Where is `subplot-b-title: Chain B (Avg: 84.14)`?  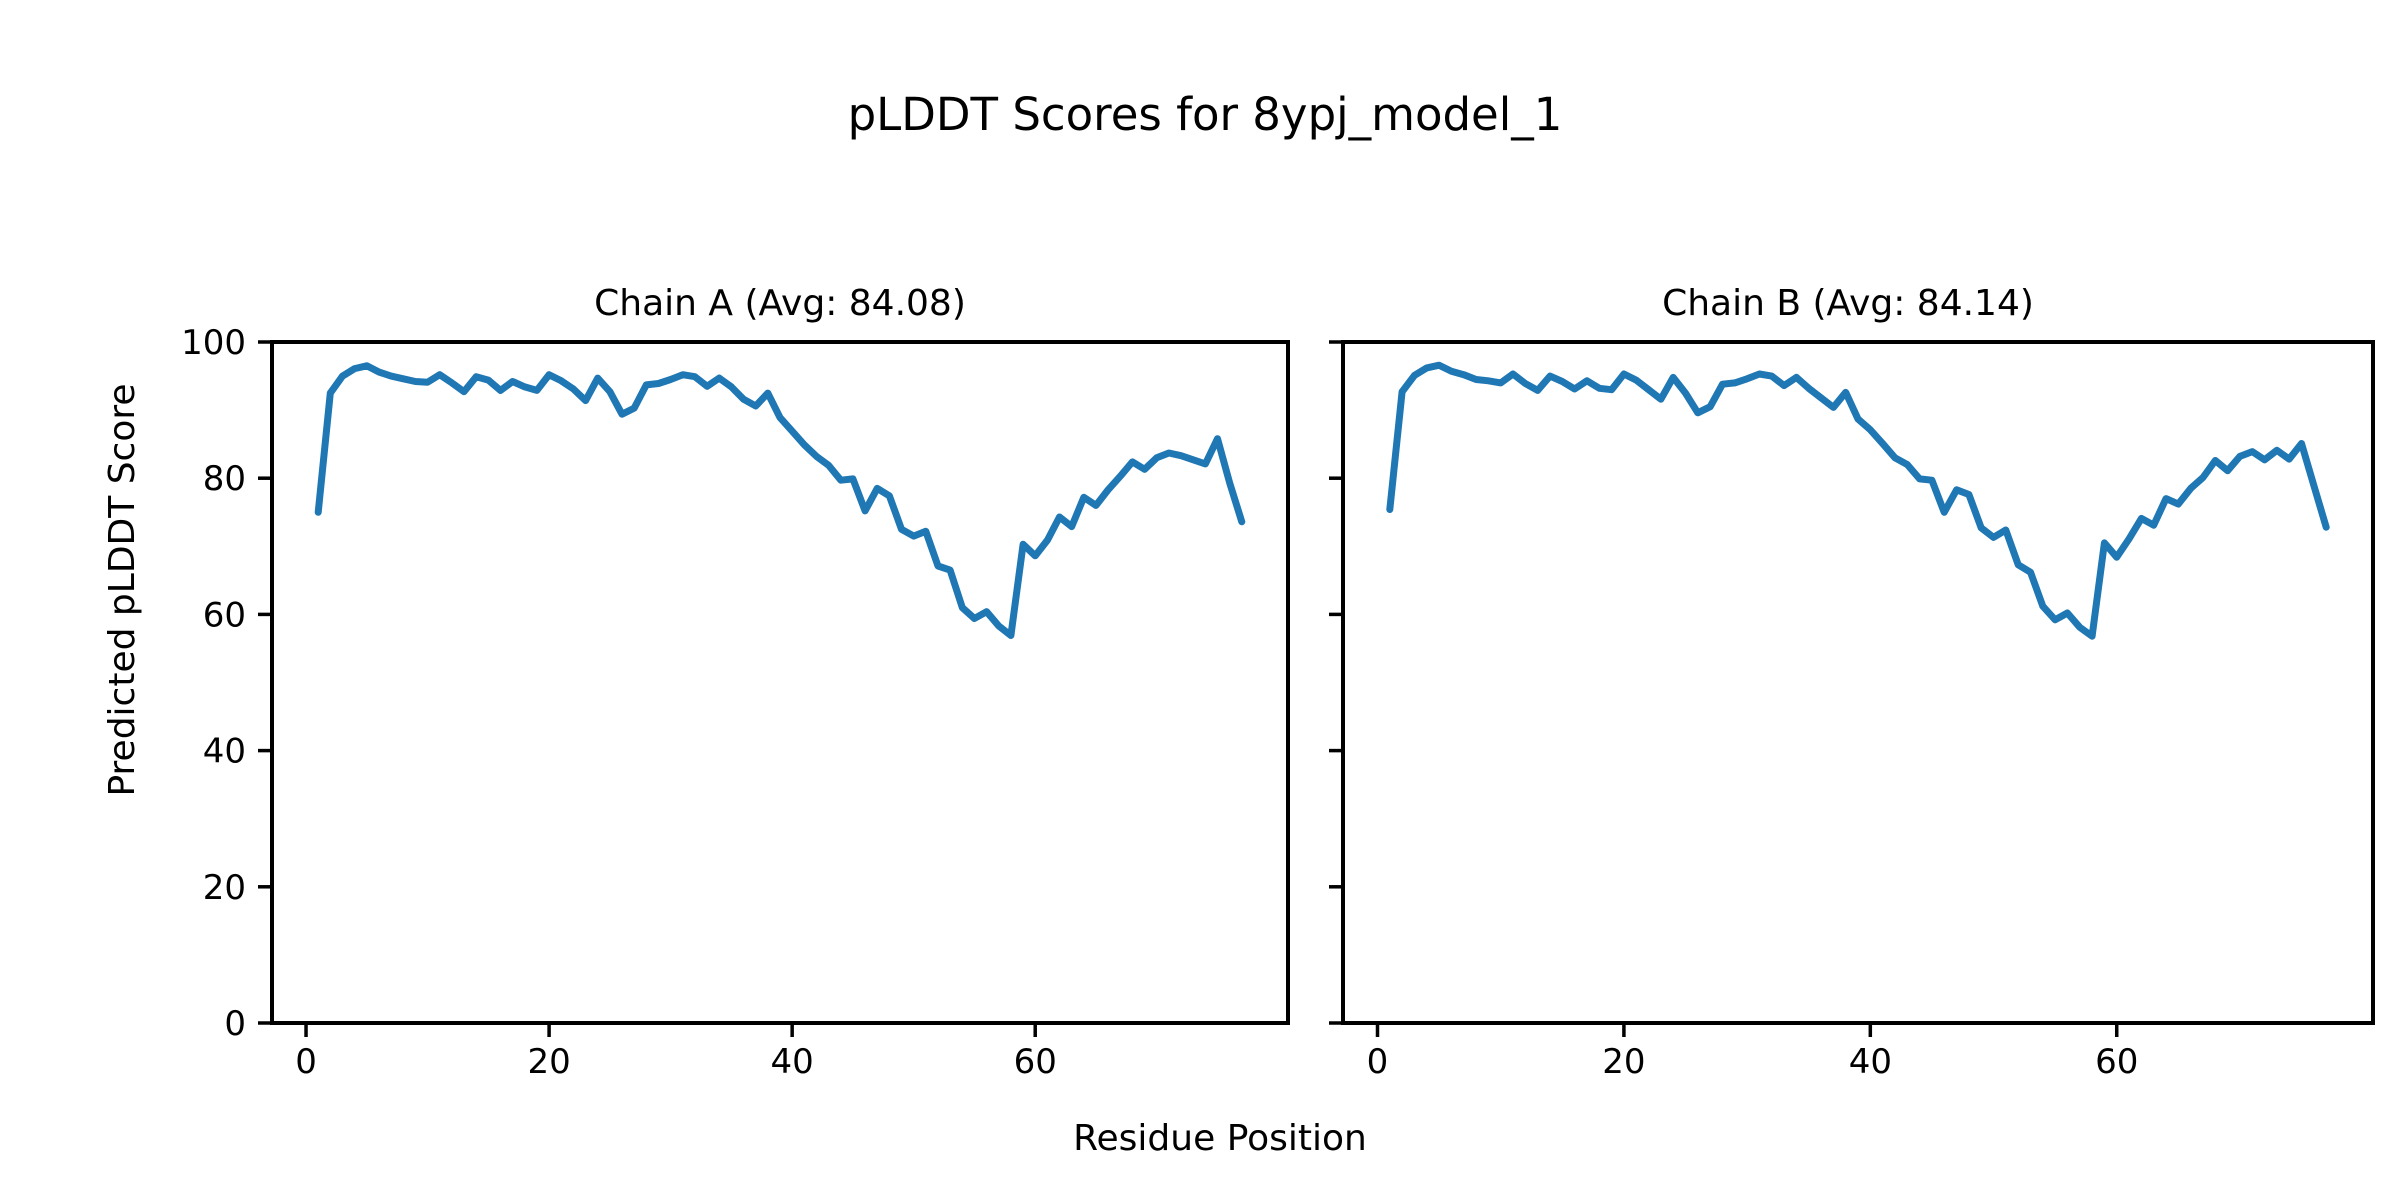 subplot-b-title: Chain B (Avg: 84.14) is located at coordinates (1848, 303).